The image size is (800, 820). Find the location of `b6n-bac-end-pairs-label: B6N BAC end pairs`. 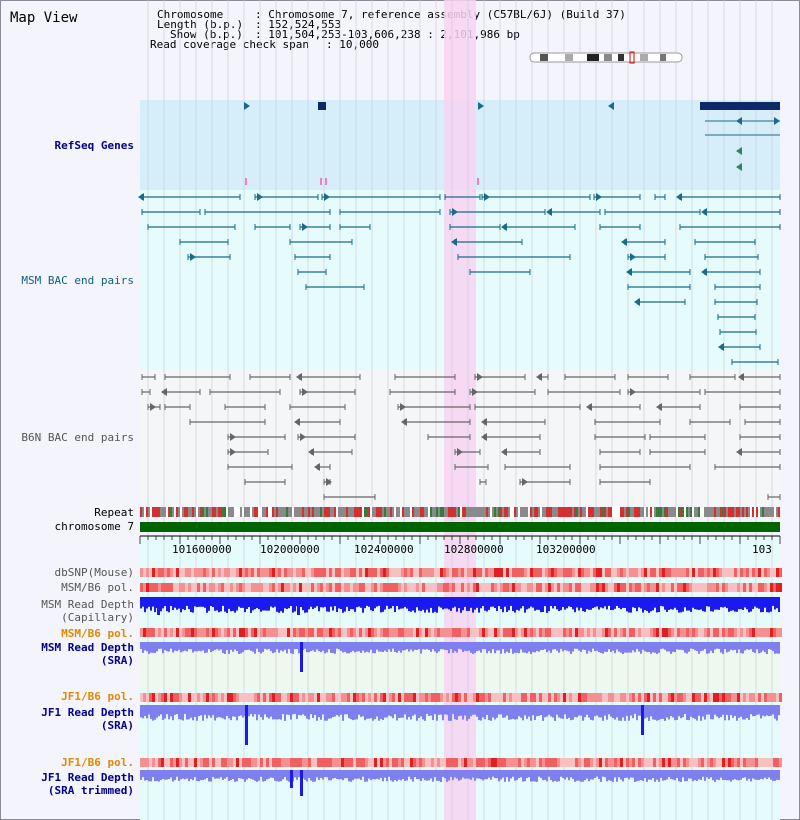

b6n-bac-end-pairs-label: B6N BAC end pairs is located at coordinates (77, 437).